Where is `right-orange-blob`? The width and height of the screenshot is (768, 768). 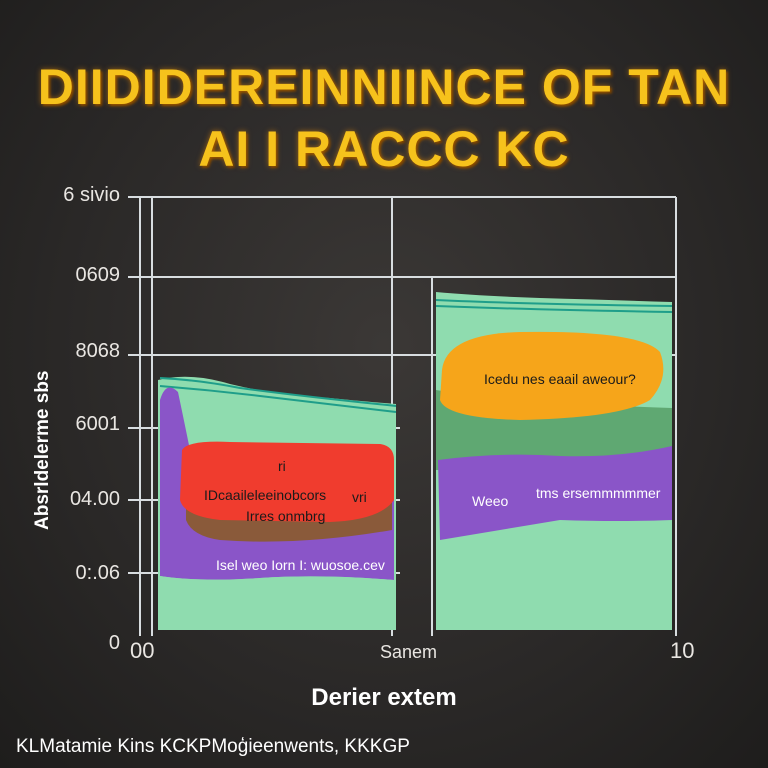 right-orange-blob is located at coordinates (552, 375).